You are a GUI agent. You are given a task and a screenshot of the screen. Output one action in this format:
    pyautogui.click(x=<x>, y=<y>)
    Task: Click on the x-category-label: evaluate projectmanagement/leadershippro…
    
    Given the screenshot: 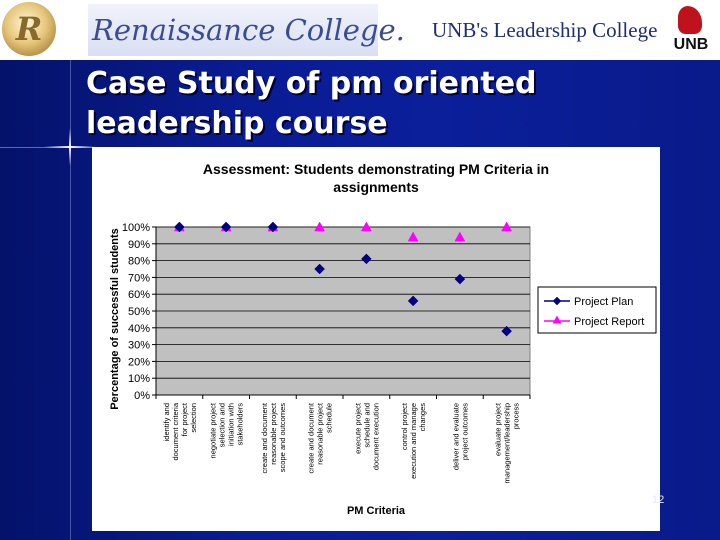 What is the action you would take?
    pyautogui.click(x=507, y=442)
    